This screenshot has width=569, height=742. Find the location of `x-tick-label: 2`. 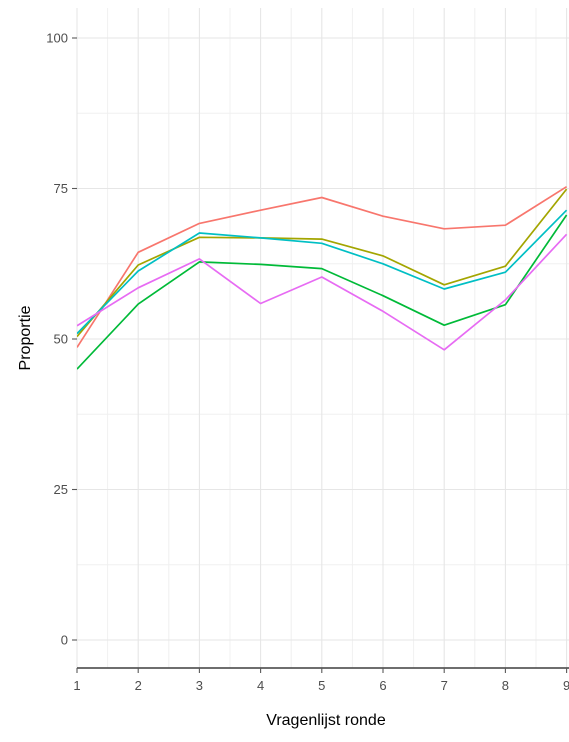

x-tick-label: 2 is located at coordinates (138, 685).